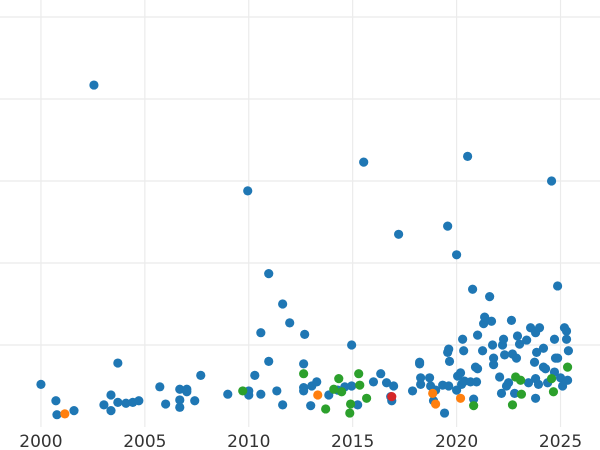 This screenshot has height=450, width=600. What do you see at coordinates (263, 403) in the screenshot?
I see `series-orange` at bounding box center [263, 403].